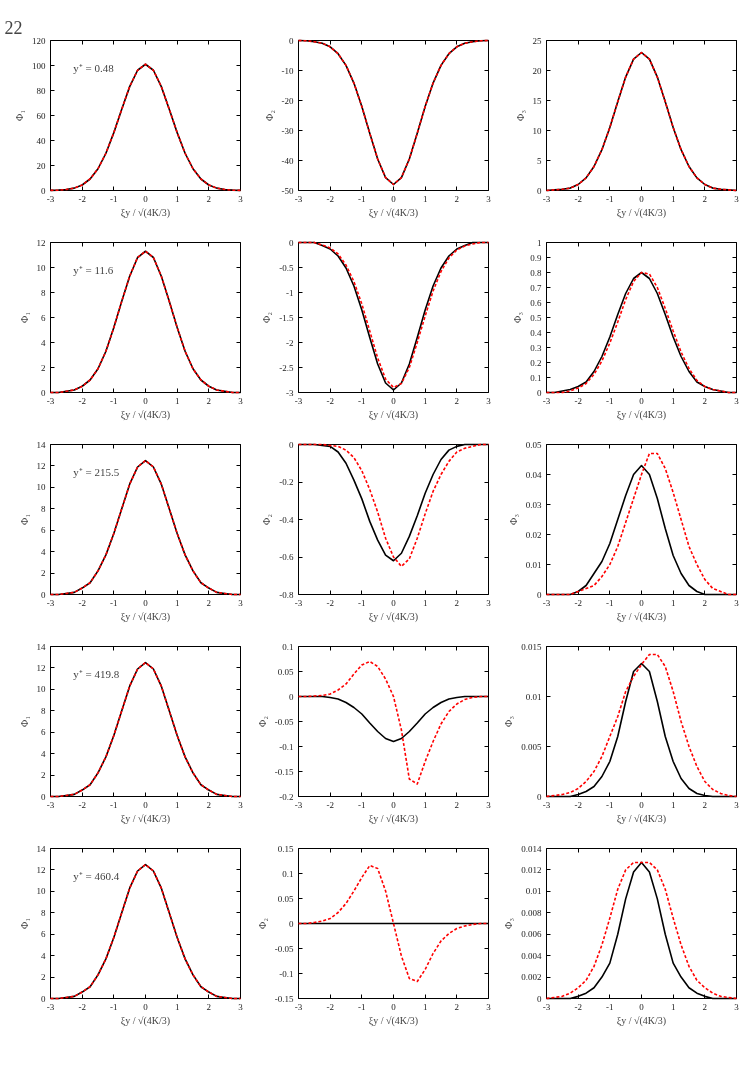  I want to click on y-tick-label: 5, so click(539, 160).